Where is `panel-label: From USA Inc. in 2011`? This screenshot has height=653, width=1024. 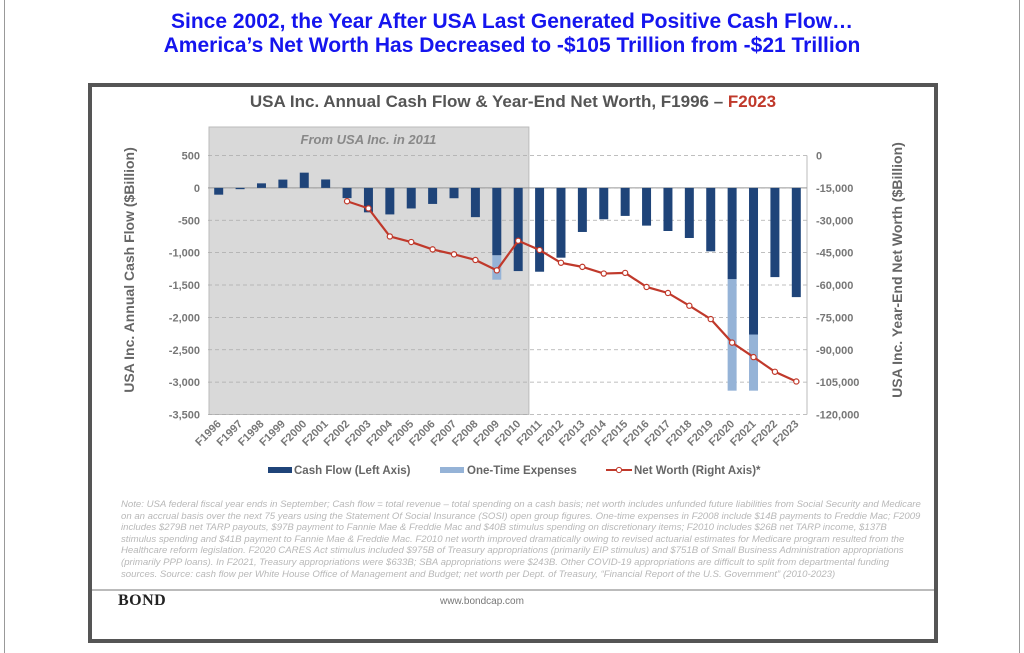 panel-label: From USA Inc. in 2011 is located at coordinates (369, 139).